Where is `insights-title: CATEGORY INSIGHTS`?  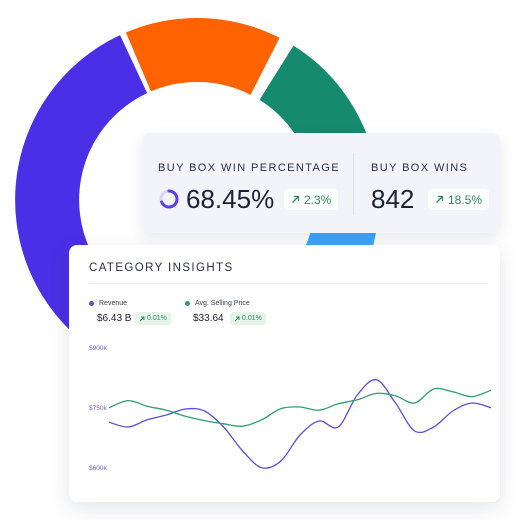 insights-title: CATEGORY INSIGHTS is located at coordinates (161, 268).